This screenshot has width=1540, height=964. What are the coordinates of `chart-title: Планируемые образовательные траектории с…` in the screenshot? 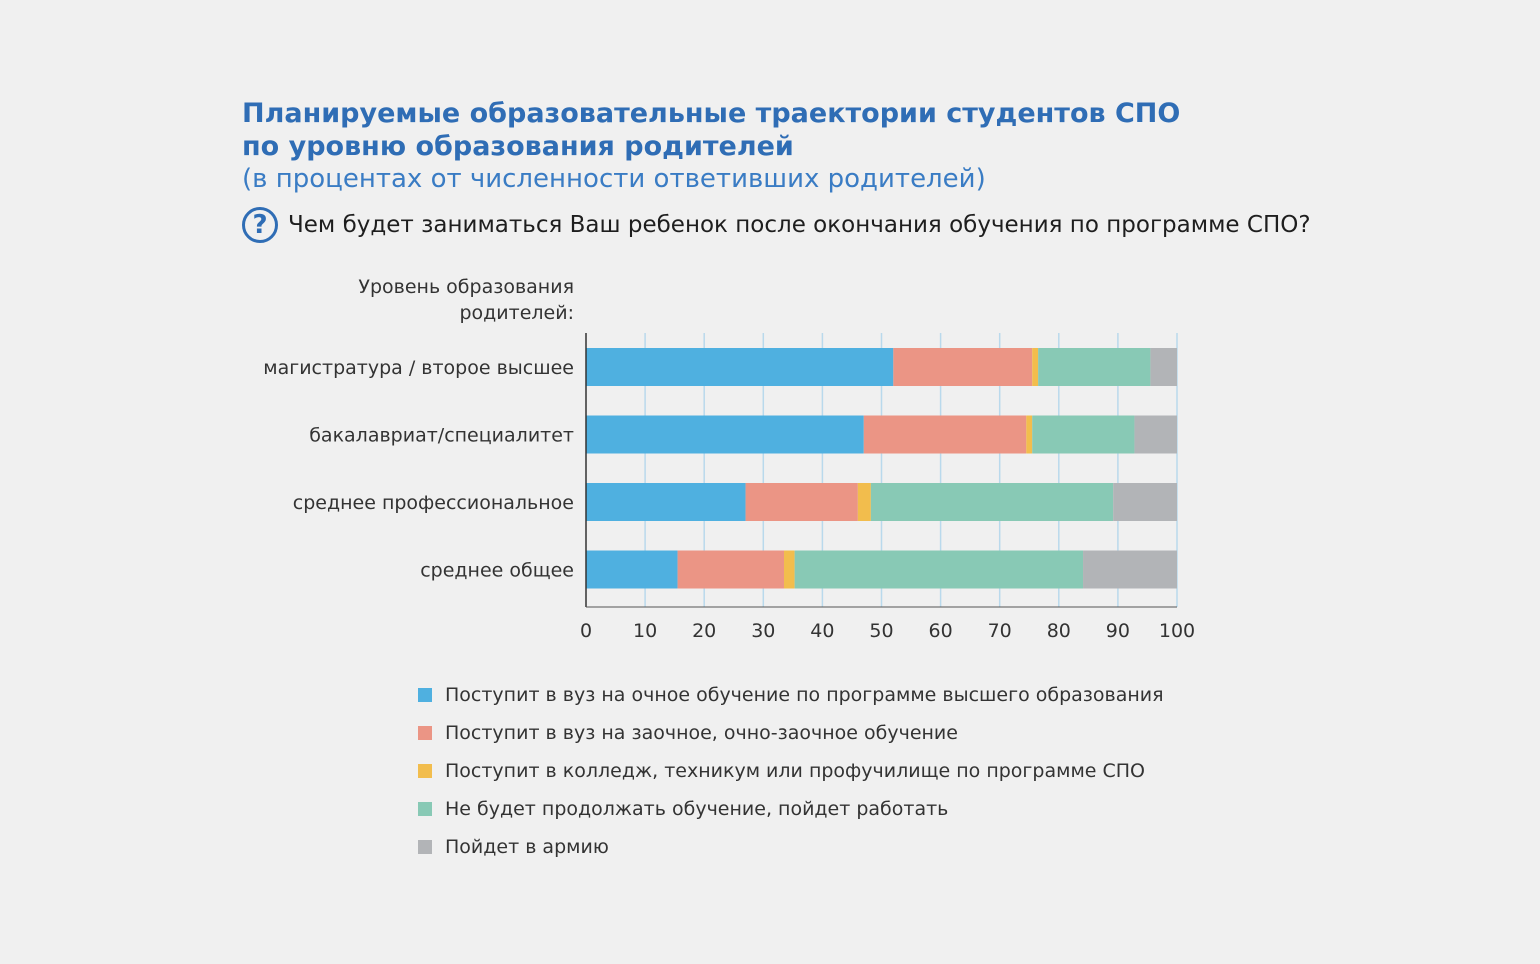 It's located at (711, 130).